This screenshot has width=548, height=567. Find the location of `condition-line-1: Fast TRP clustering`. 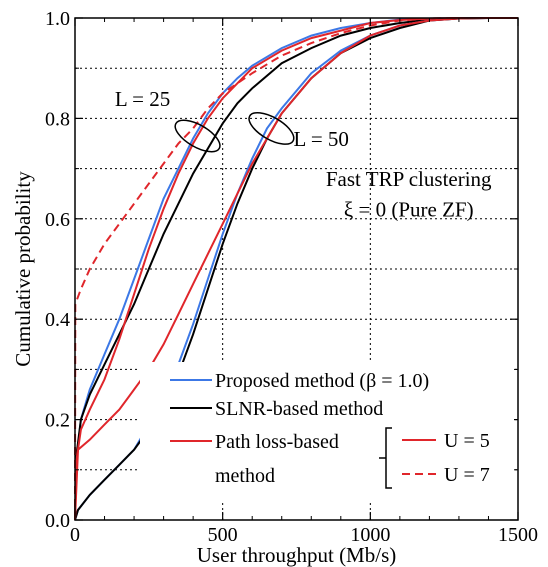

condition-line-1: Fast TRP clustering is located at coordinates (409, 179).